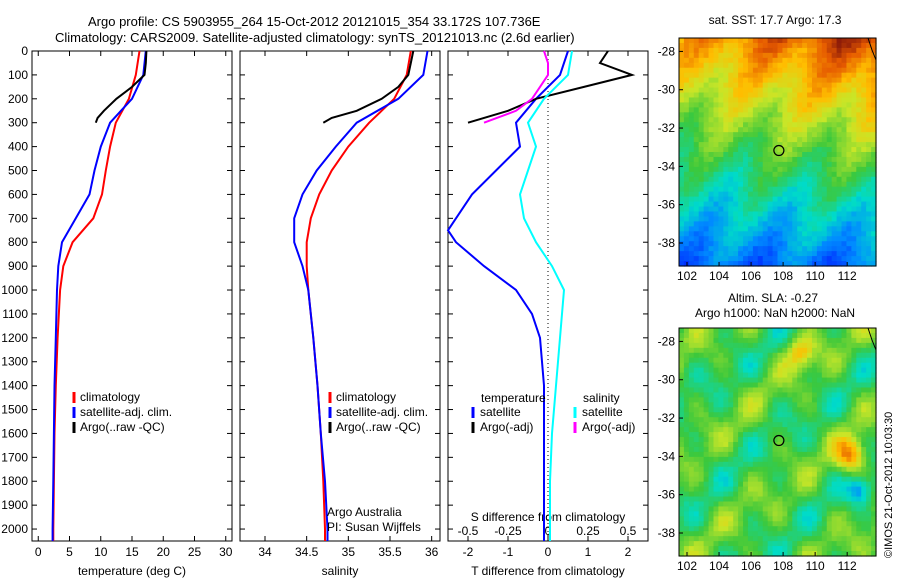  Describe the element at coordinates (719, 276) in the screenshot. I see `map-xtick-label-0-1: 104` at that location.